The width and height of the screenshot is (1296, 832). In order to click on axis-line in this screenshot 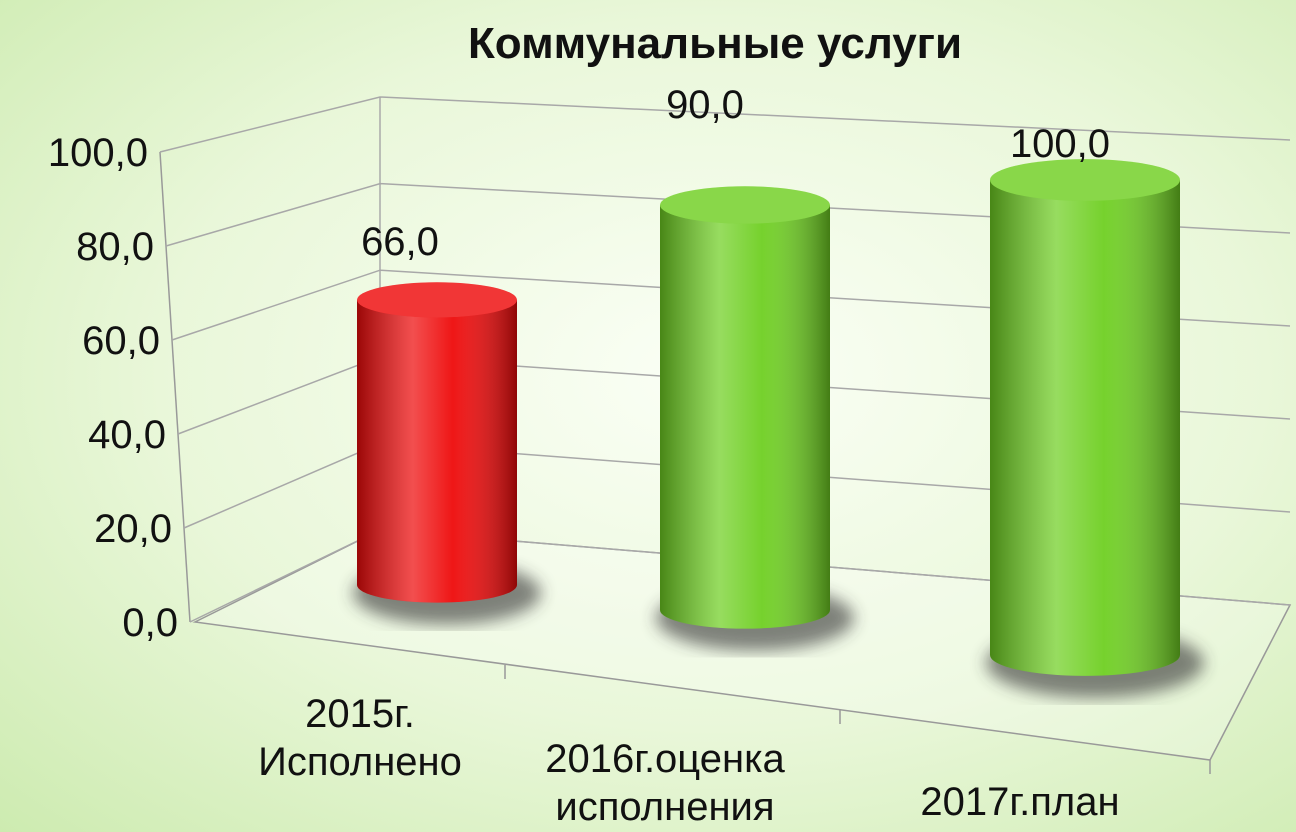, I will do `click(175, 387)`.